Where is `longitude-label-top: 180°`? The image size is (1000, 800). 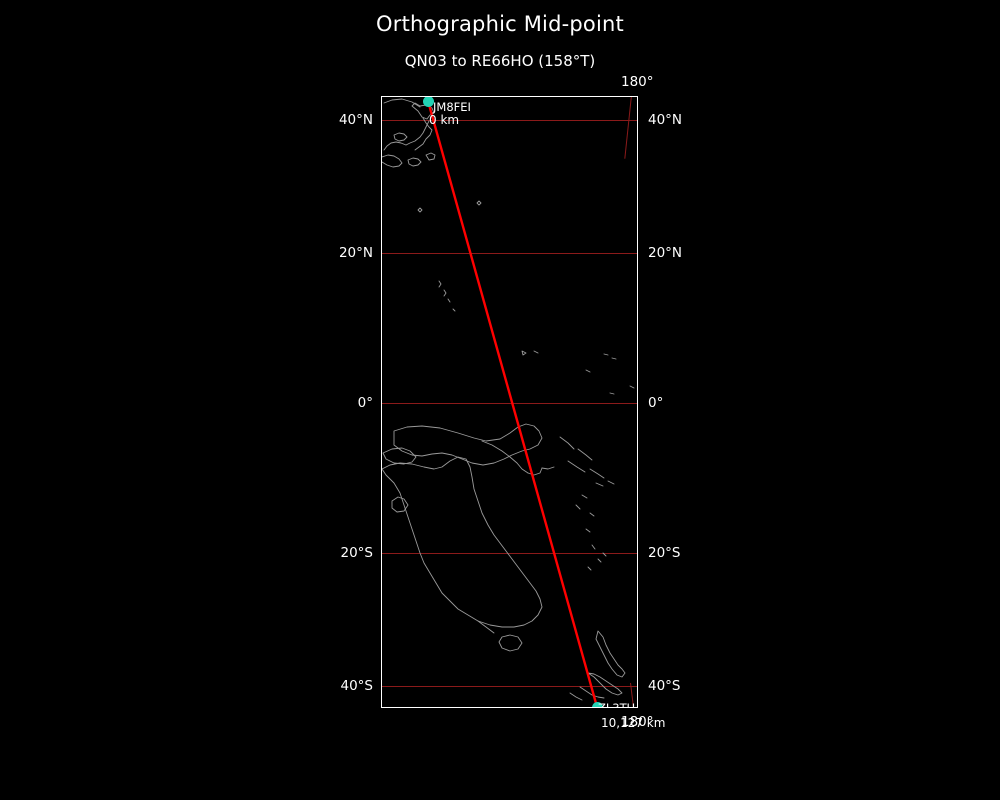 longitude-label-top: 180° is located at coordinates (637, 82).